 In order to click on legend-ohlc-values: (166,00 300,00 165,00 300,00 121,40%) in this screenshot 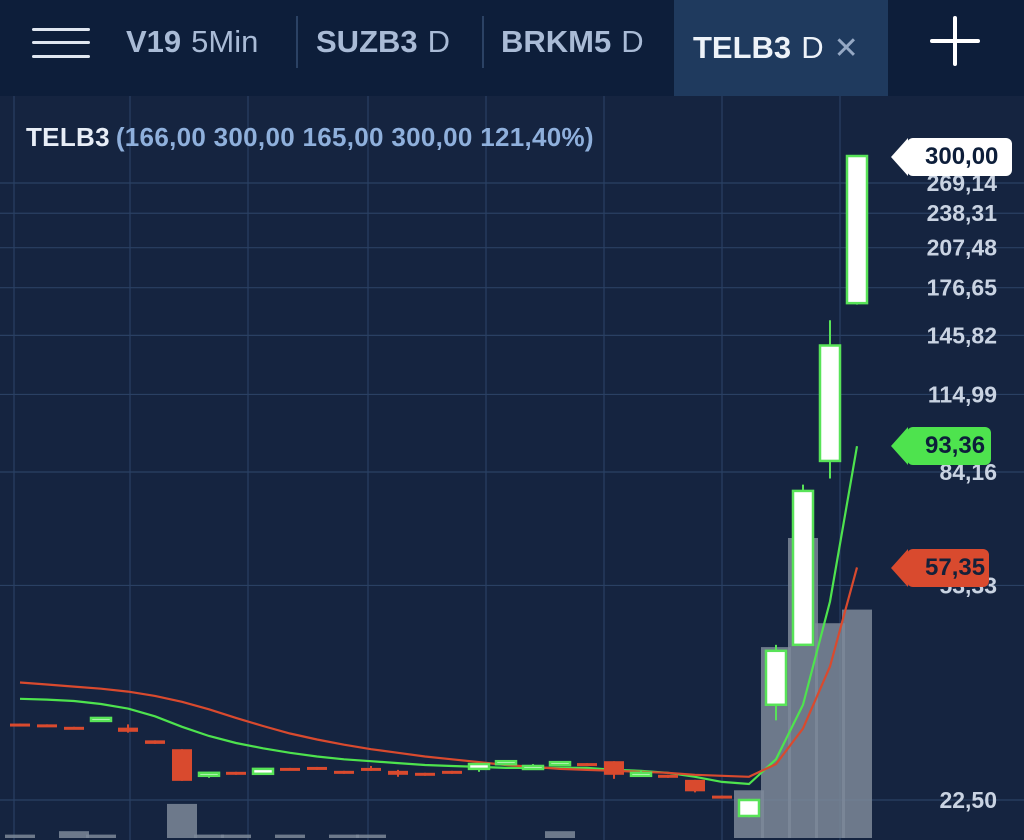, I will do `click(355, 137)`.